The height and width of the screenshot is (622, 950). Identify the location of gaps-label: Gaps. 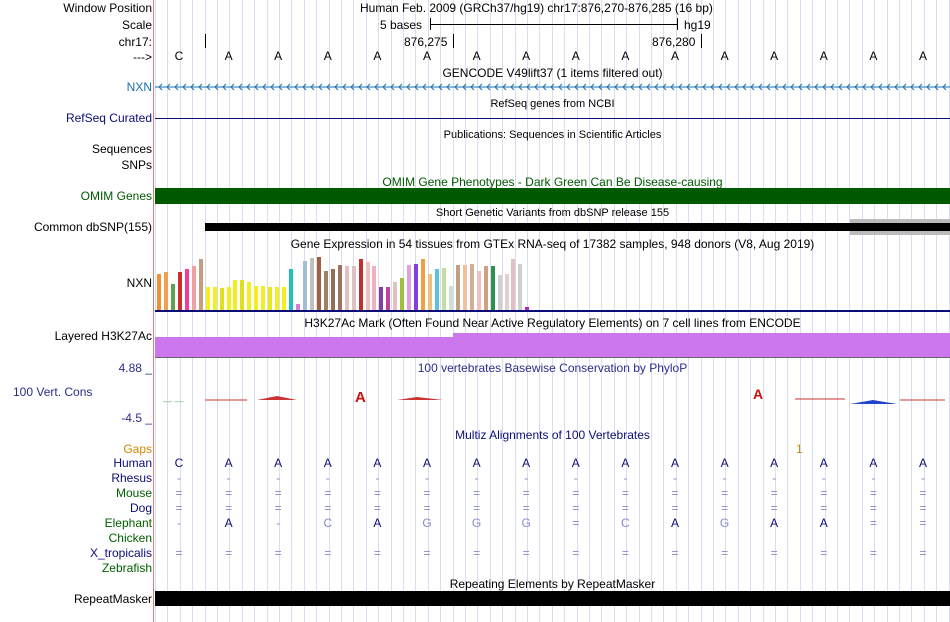
(137, 449).